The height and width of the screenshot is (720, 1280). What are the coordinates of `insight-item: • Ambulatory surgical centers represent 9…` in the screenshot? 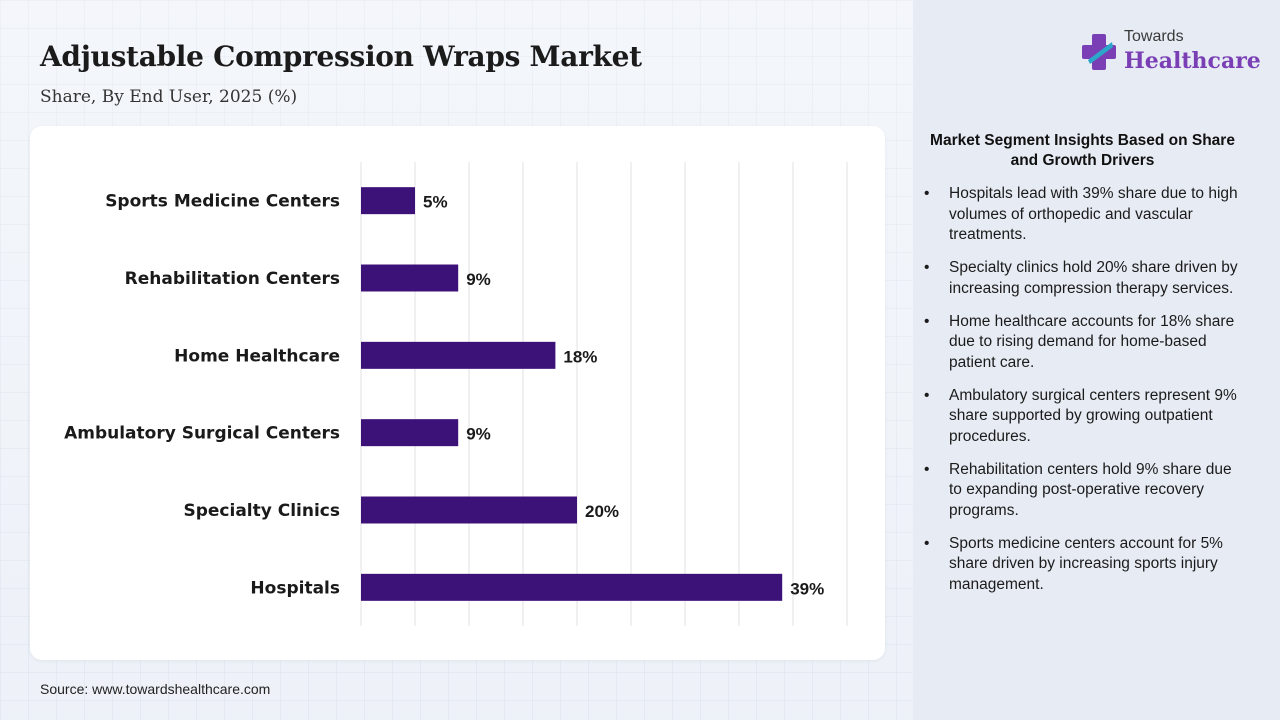 It's located at (1081, 417).